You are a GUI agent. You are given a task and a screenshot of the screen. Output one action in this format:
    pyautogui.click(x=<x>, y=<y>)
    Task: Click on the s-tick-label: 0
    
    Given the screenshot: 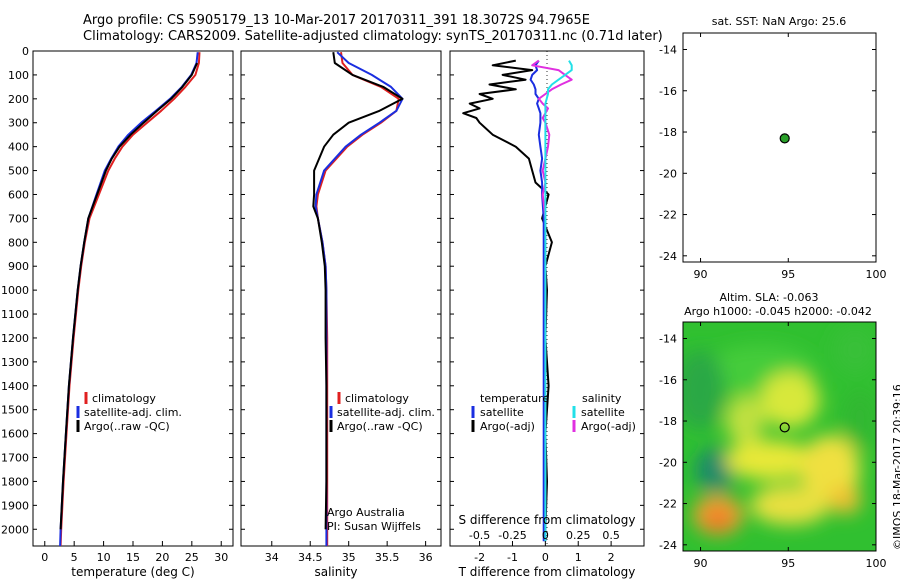 What is the action you would take?
    pyautogui.click(x=545, y=535)
    